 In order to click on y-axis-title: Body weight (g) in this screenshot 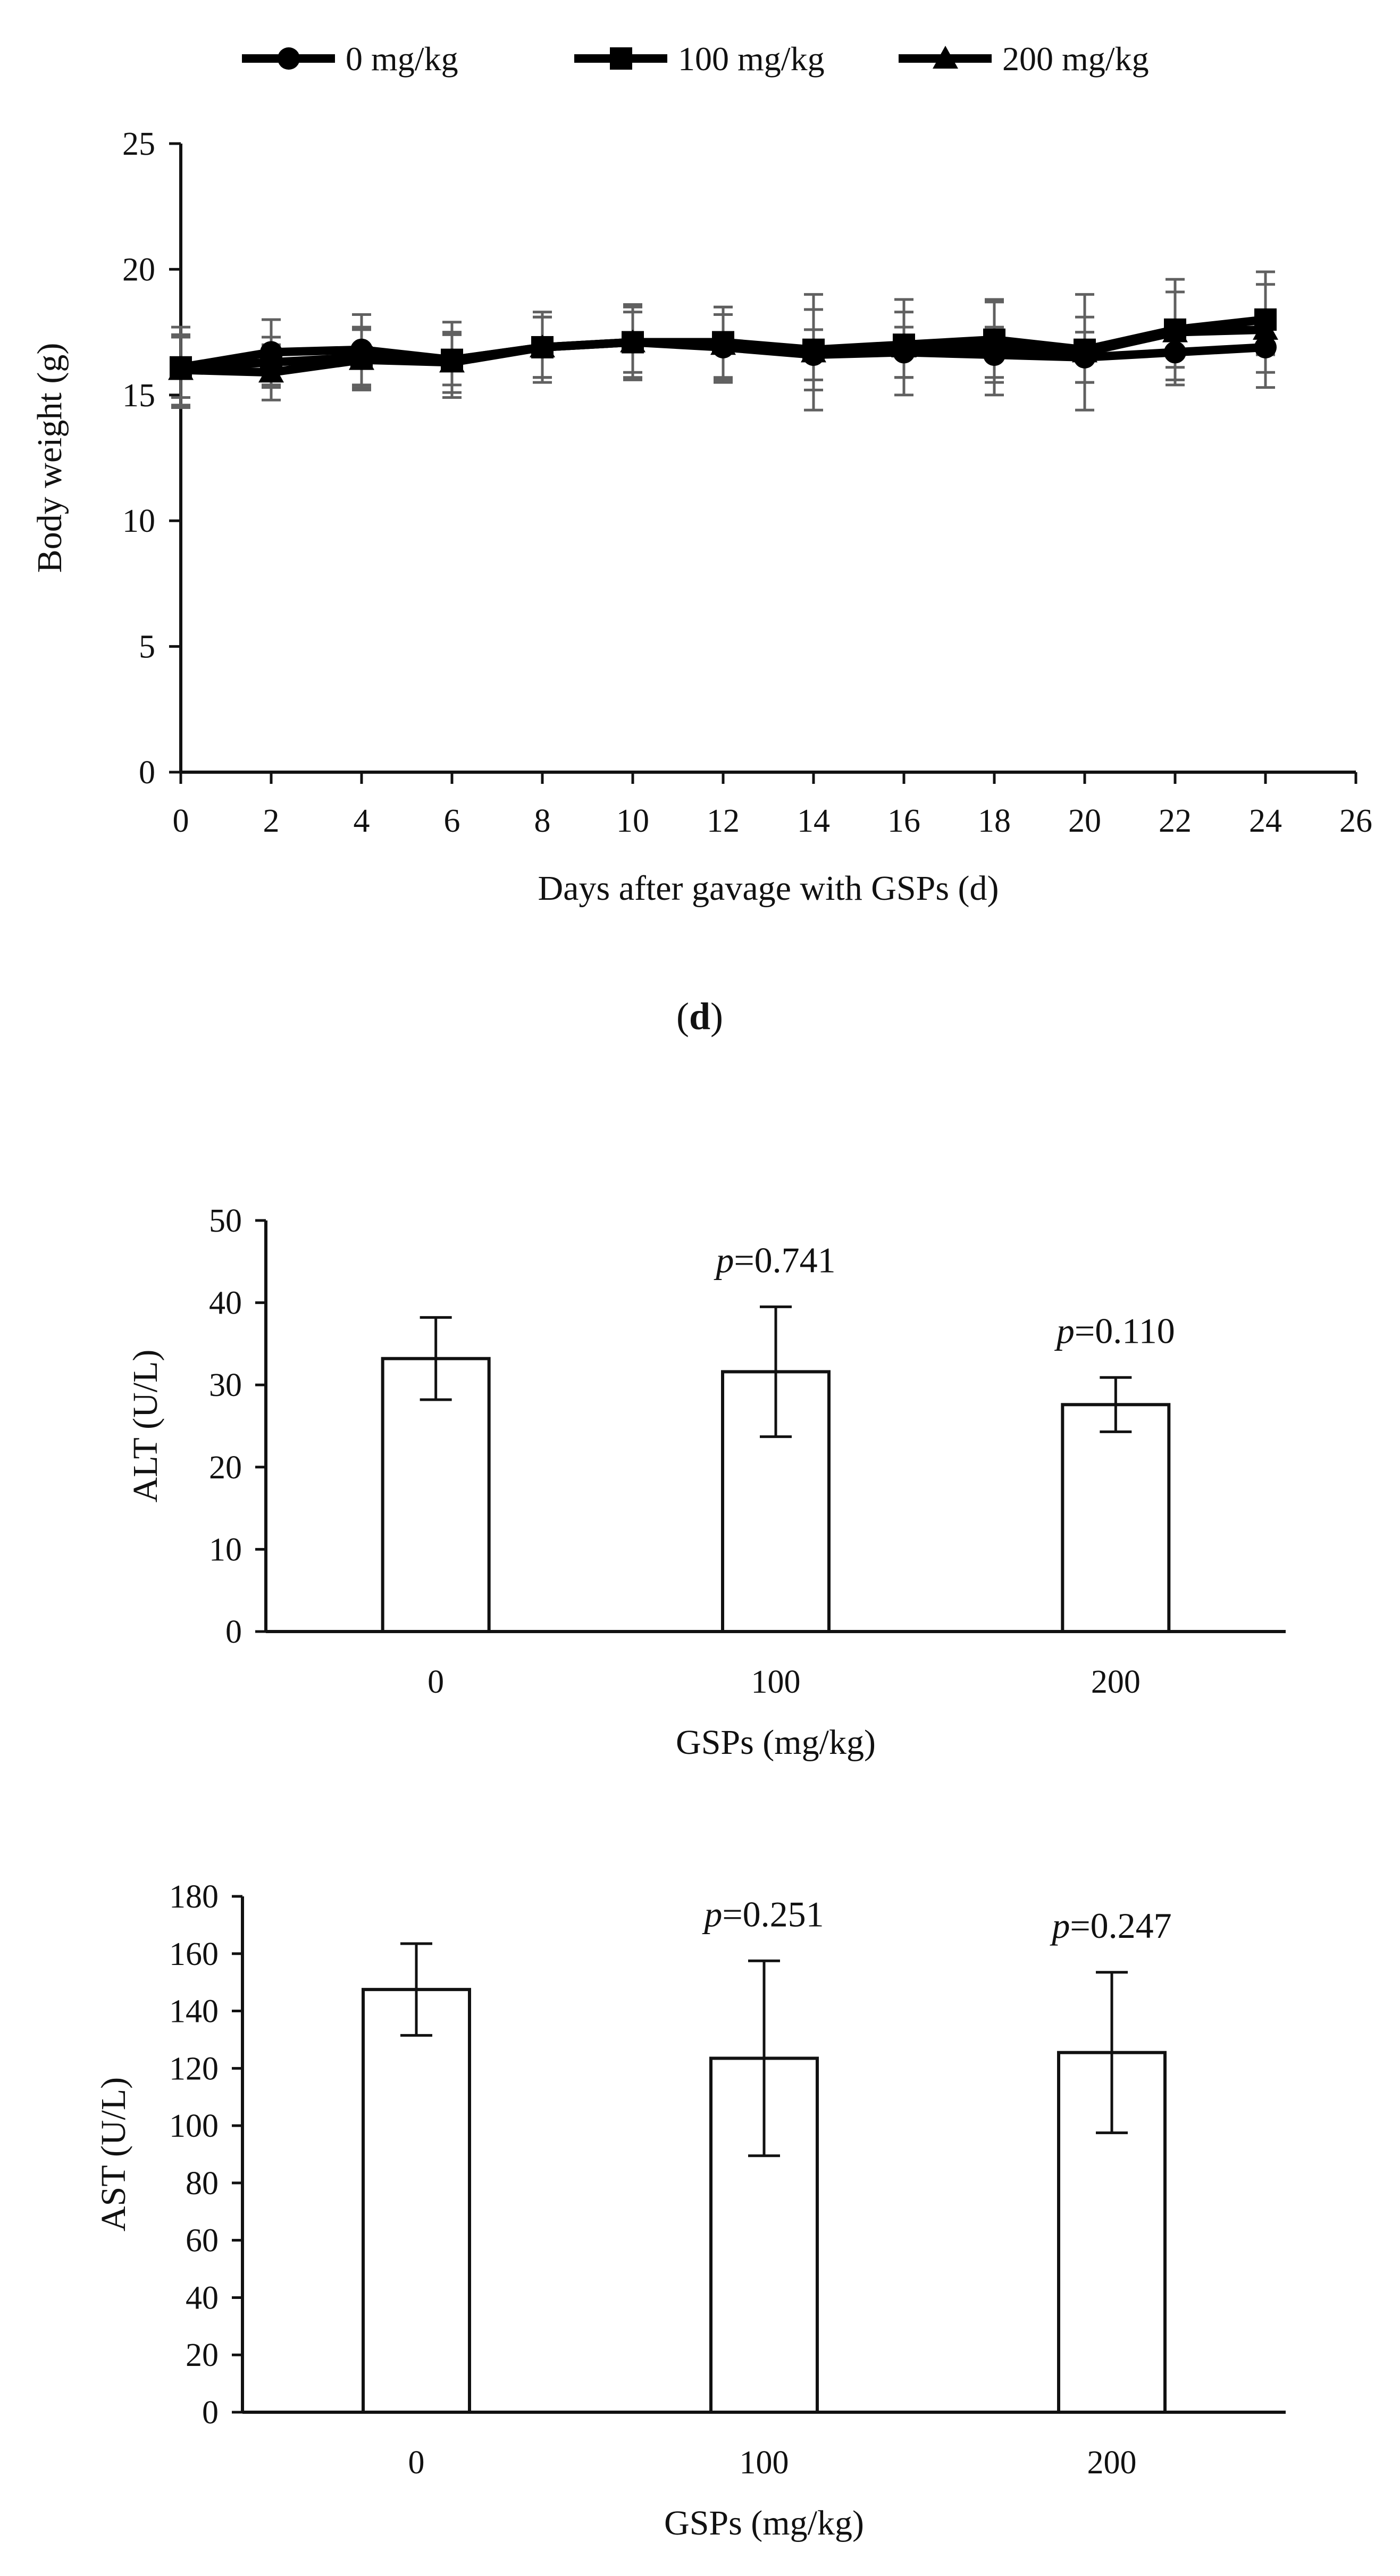, I will do `click(49, 458)`.